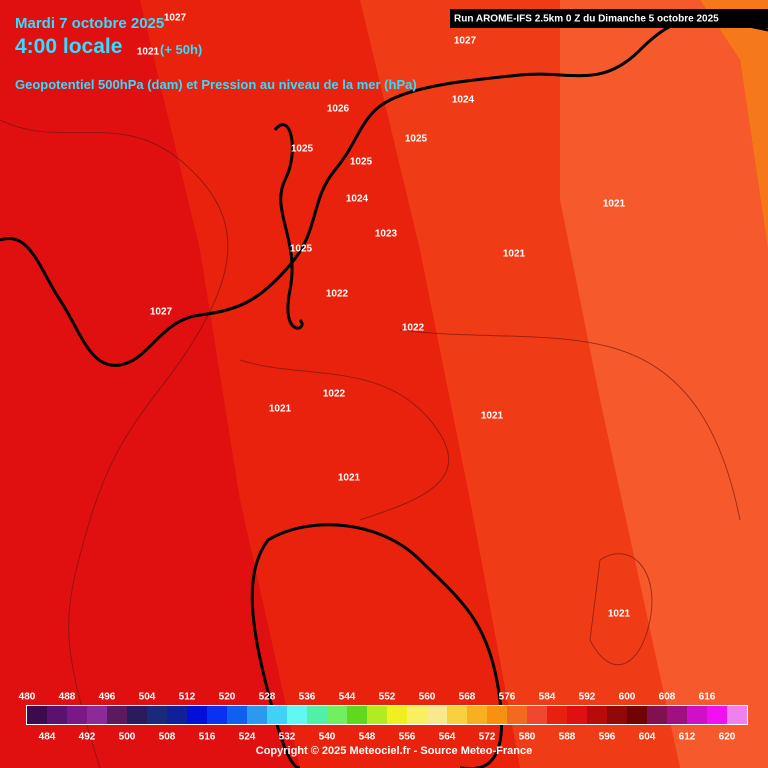  I want to click on scale-label: 532, so click(287, 737).